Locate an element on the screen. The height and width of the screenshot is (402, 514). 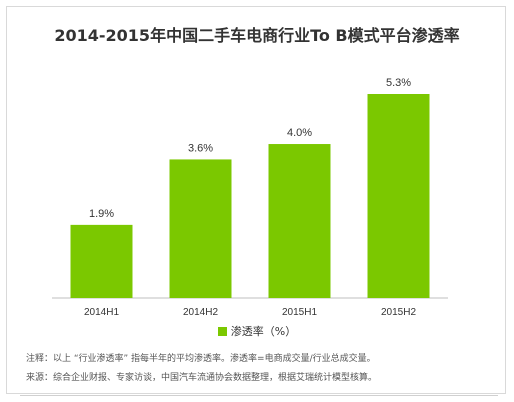
bar-2014H1 is located at coordinates (101, 261).